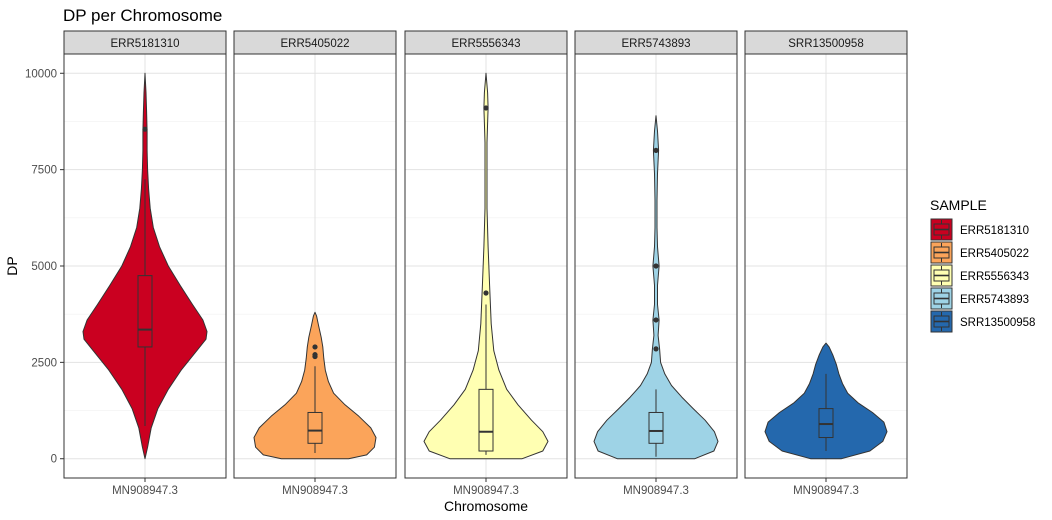  I want to click on legend-label: ERR5743893, so click(994, 300).